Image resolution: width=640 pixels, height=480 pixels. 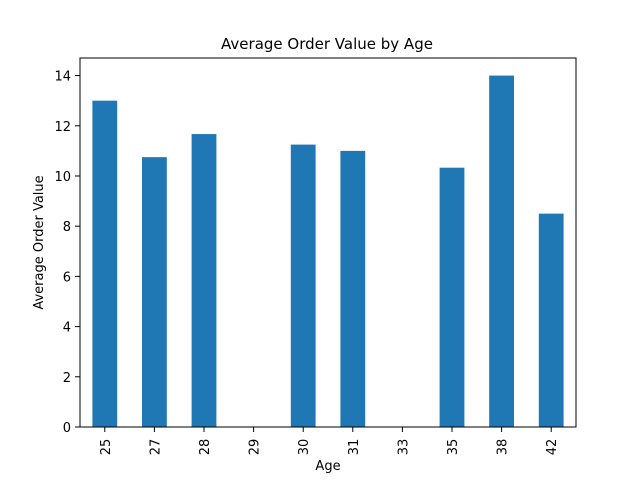 I want to click on y-tick-label-14: 14, so click(x=62, y=77).